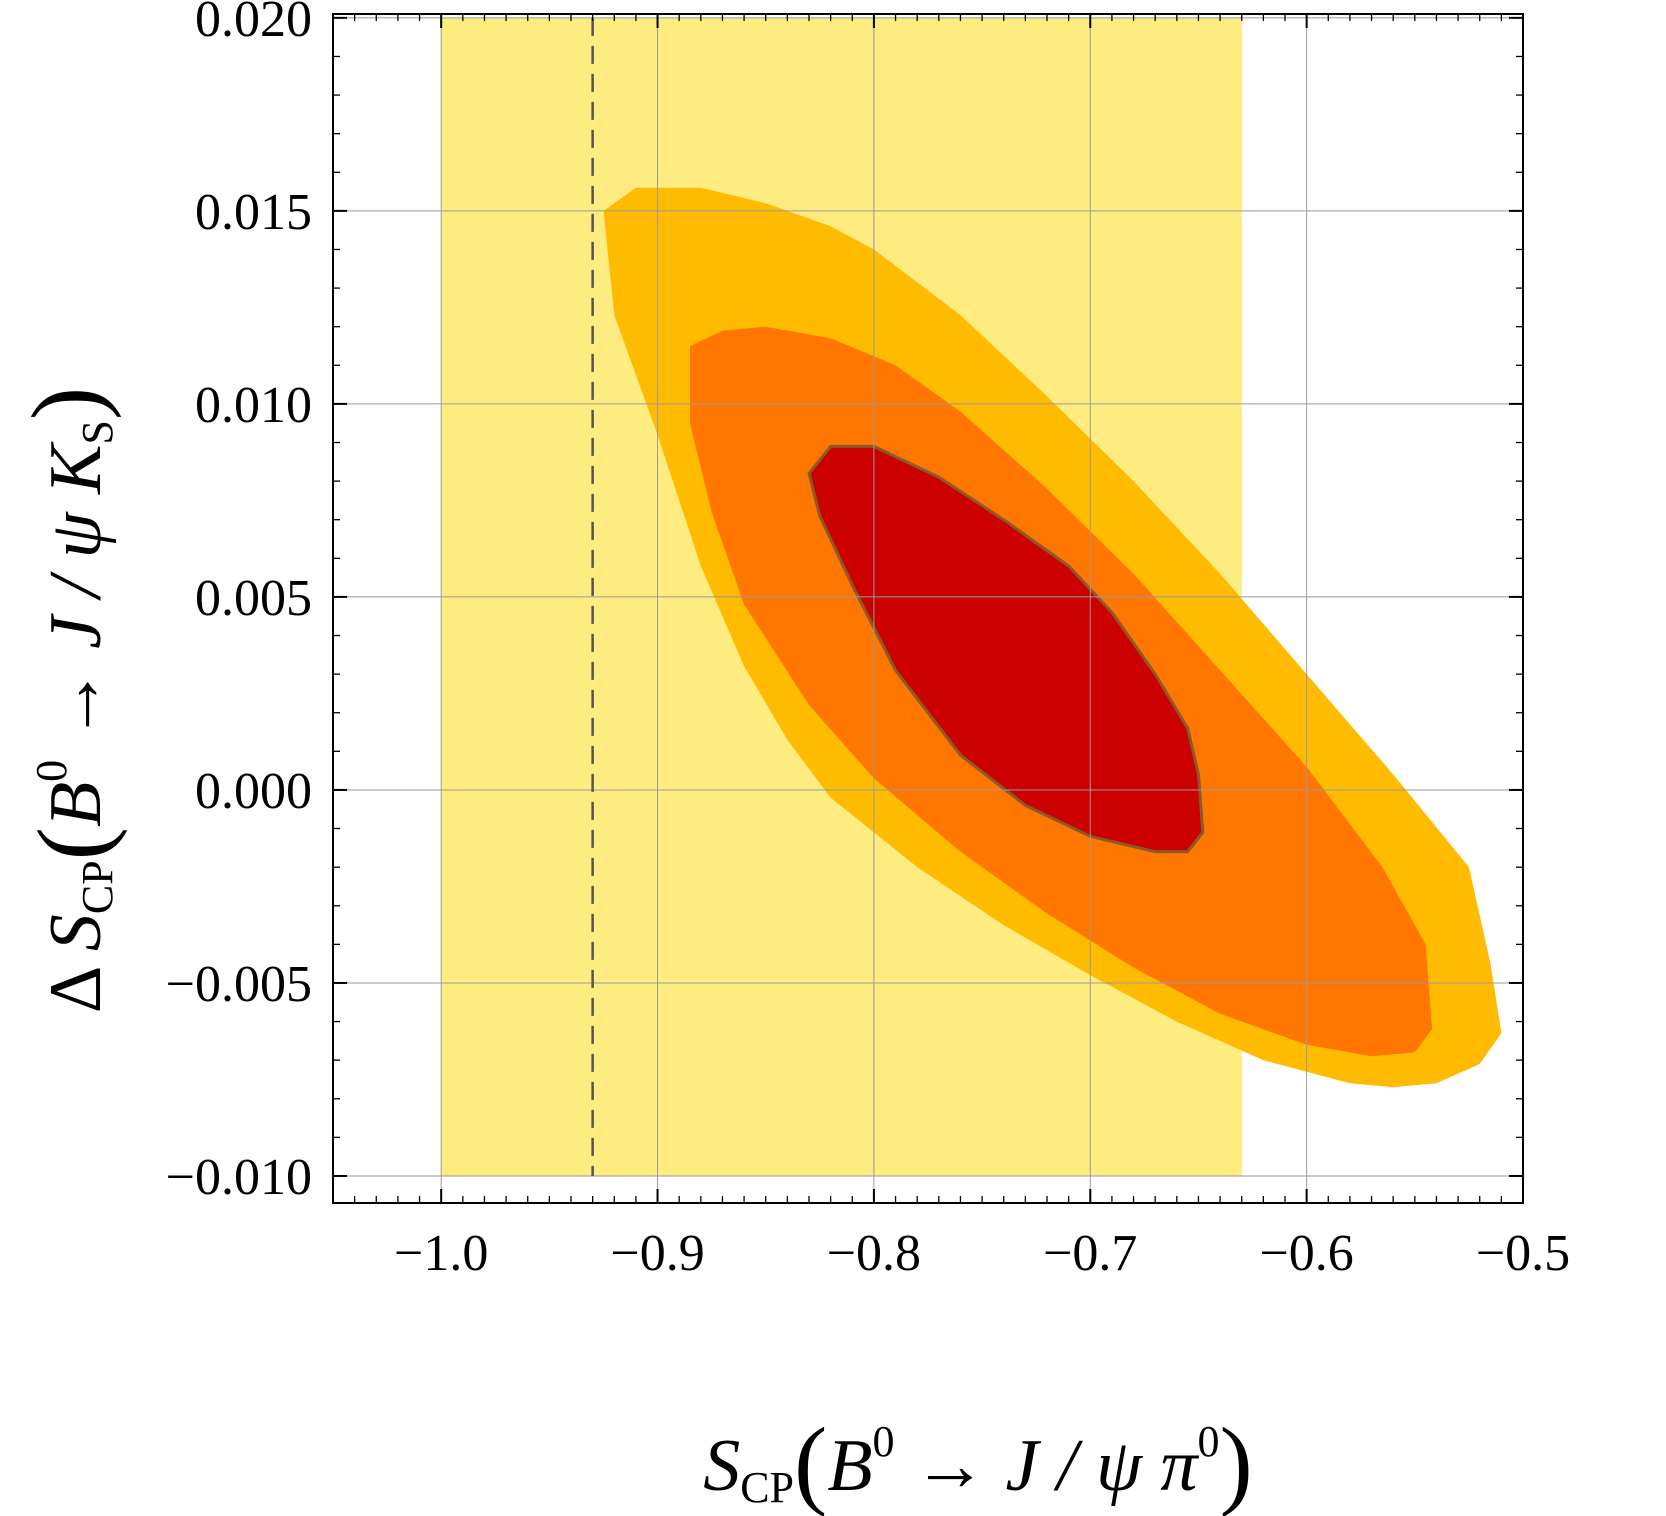 This screenshot has height=1516, width=1666. What do you see at coordinates (66, 403) in the screenshot?
I see `y-label-close: )` at bounding box center [66, 403].